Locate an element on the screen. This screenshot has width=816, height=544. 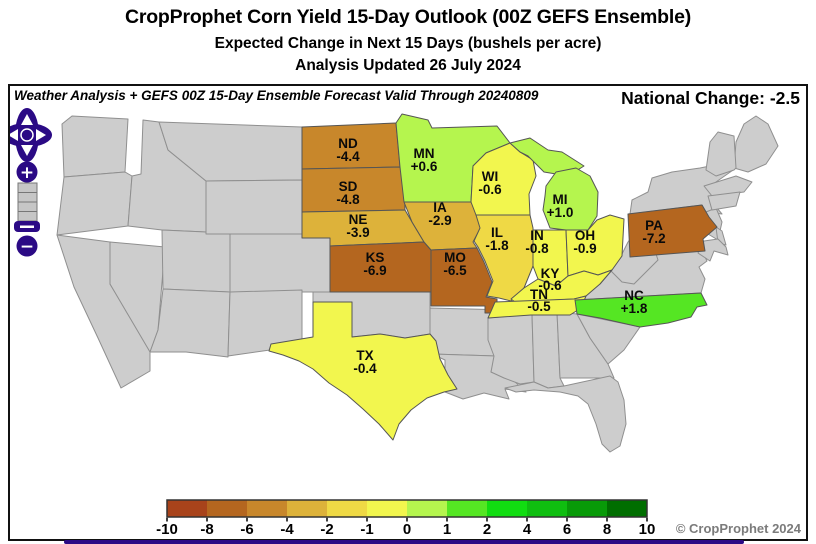
color-scale-legend: -10 -8 -6 -4 -2 -1 0 1 2 4 6 8 10 is located at coordinates (406, 518).